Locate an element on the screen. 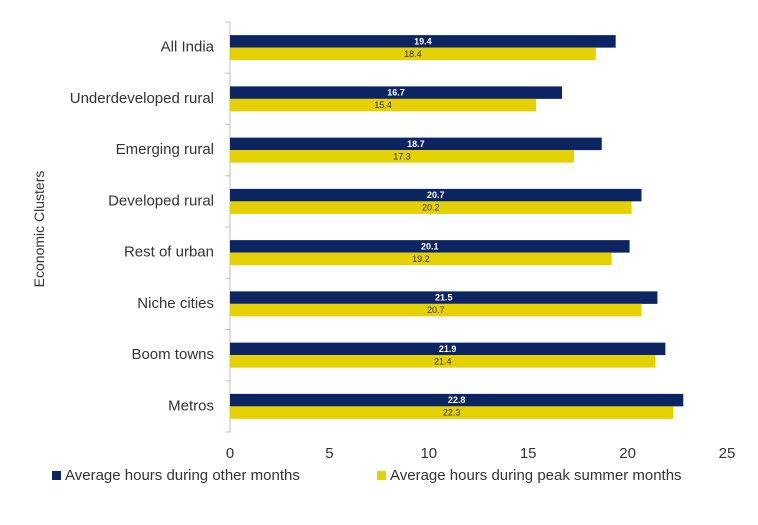 This screenshot has height=525, width=758. data-label-rest-of-urban-series-2: 19.2 is located at coordinates (421, 259).